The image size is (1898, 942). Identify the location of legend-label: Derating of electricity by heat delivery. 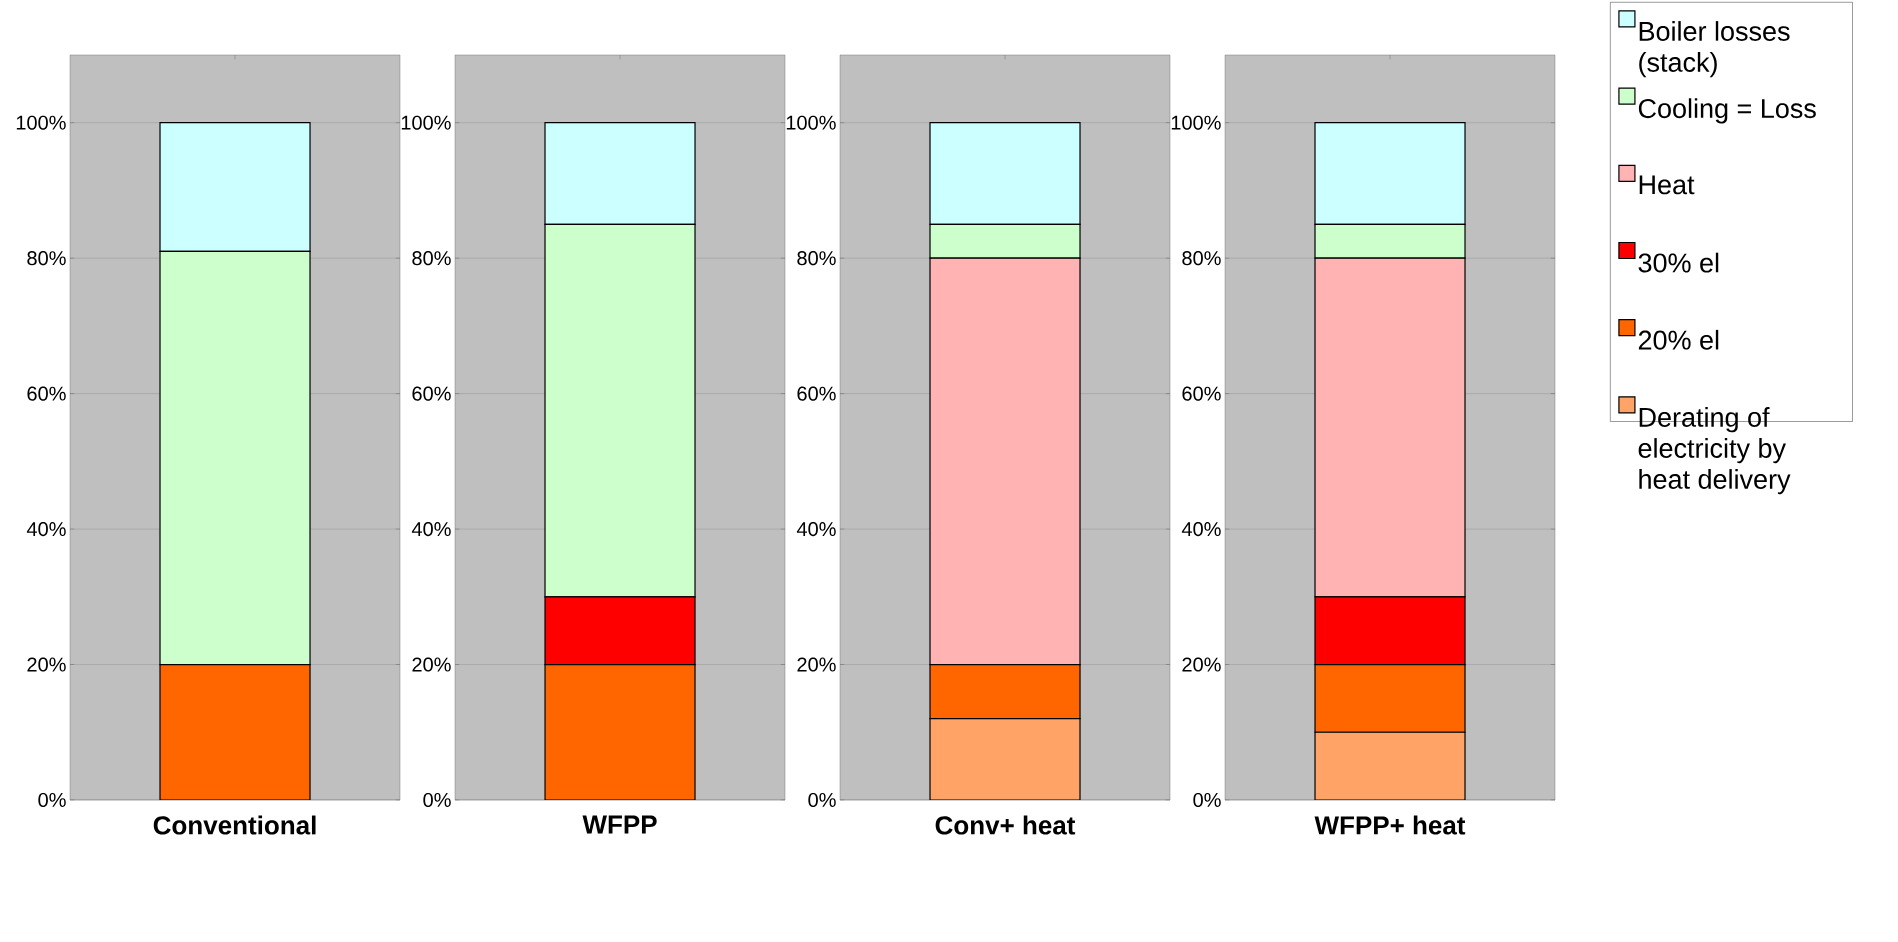
(1714, 451).